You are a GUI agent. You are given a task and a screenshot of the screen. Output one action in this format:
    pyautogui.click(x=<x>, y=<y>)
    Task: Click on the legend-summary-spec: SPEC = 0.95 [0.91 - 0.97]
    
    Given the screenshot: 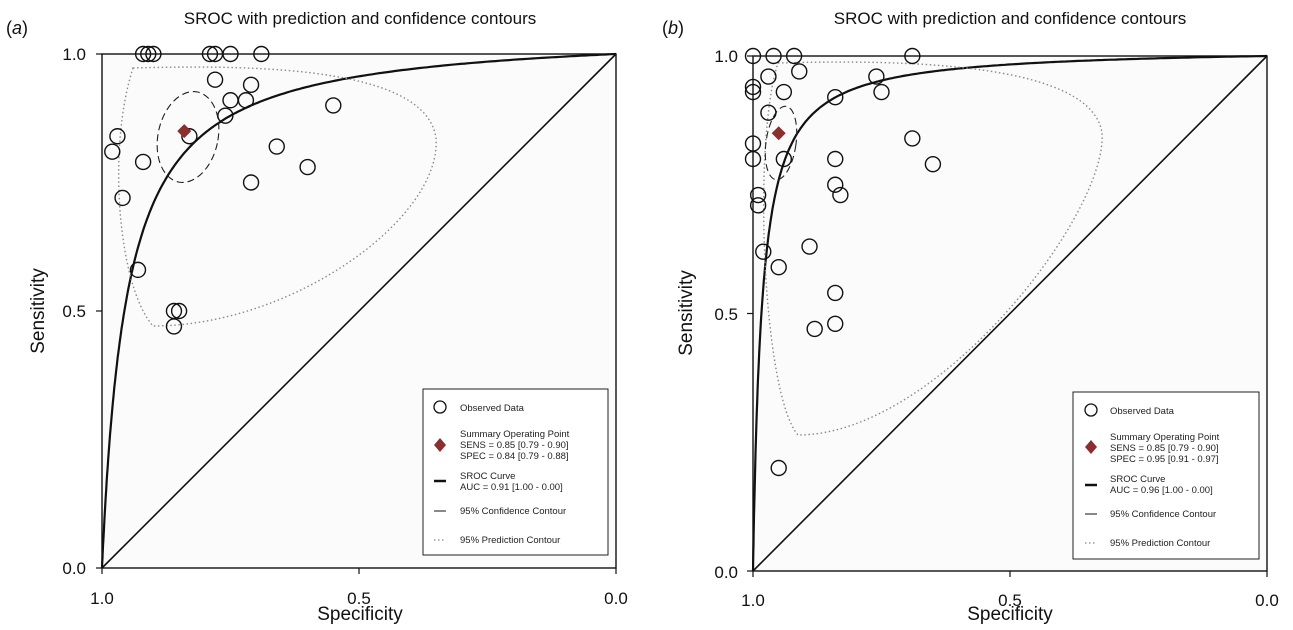 What is the action you would take?
    pyautogui.click(x=1164, y=459)
    